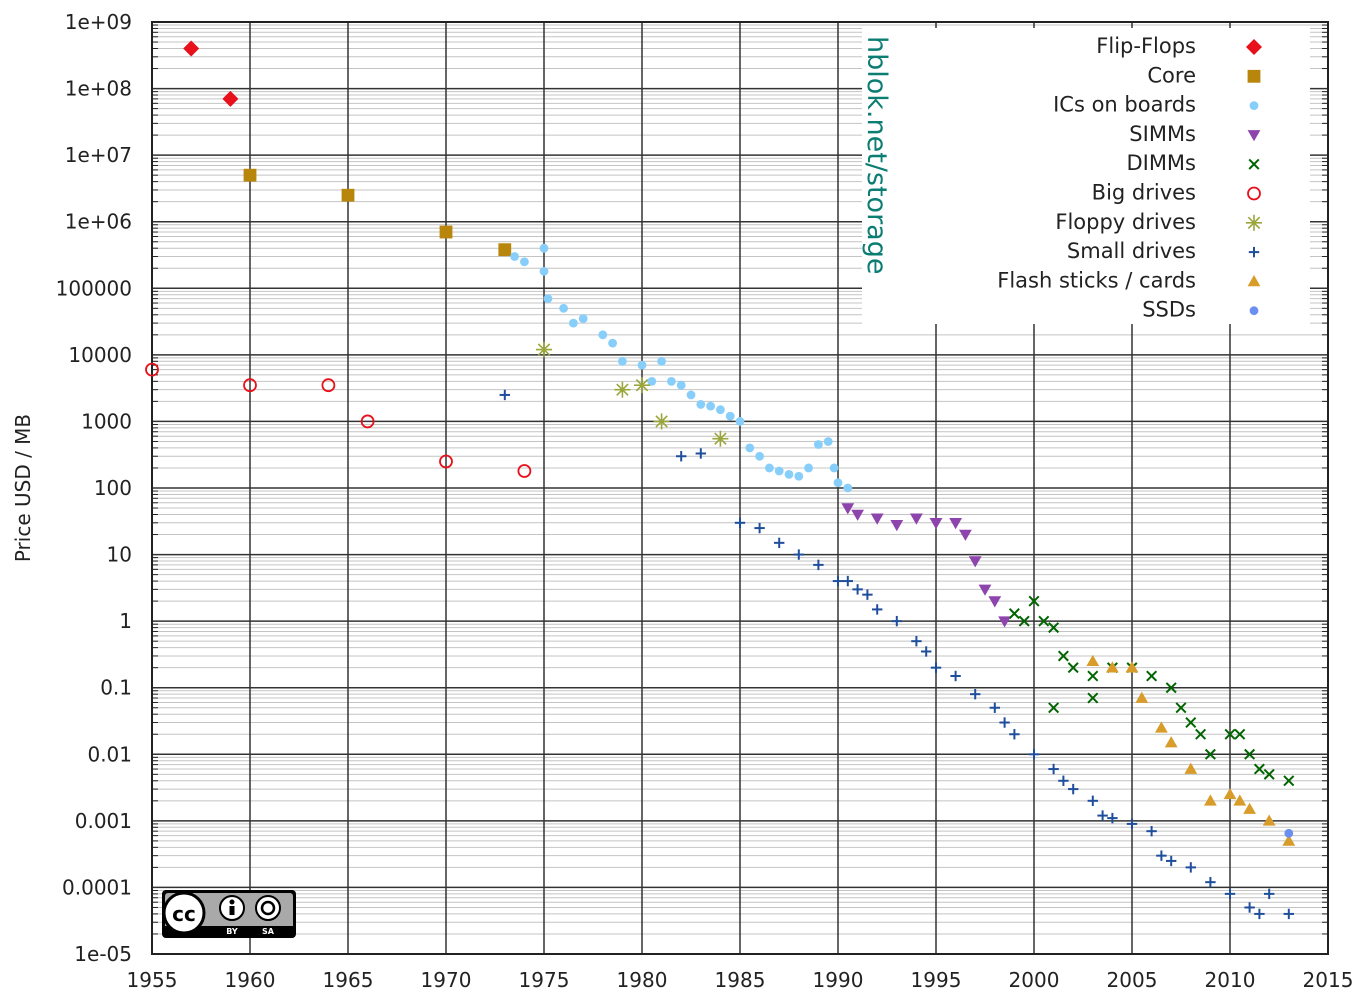 This screenshot has height=999, width=1365. What do you see at coordinates (125, 621) in the screenshot?
I see `y-tick-label: 1` at bounding box center [125, 621].